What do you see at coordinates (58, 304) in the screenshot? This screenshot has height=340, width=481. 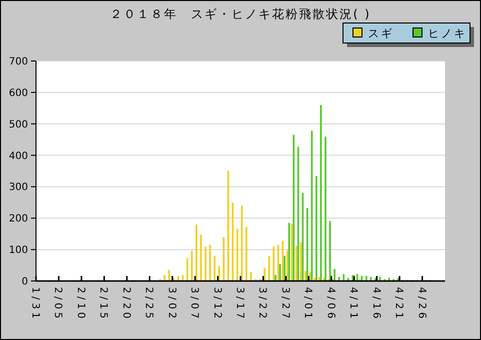 I see `x-tick-label: 2/05` at bounding box center [58, 304].